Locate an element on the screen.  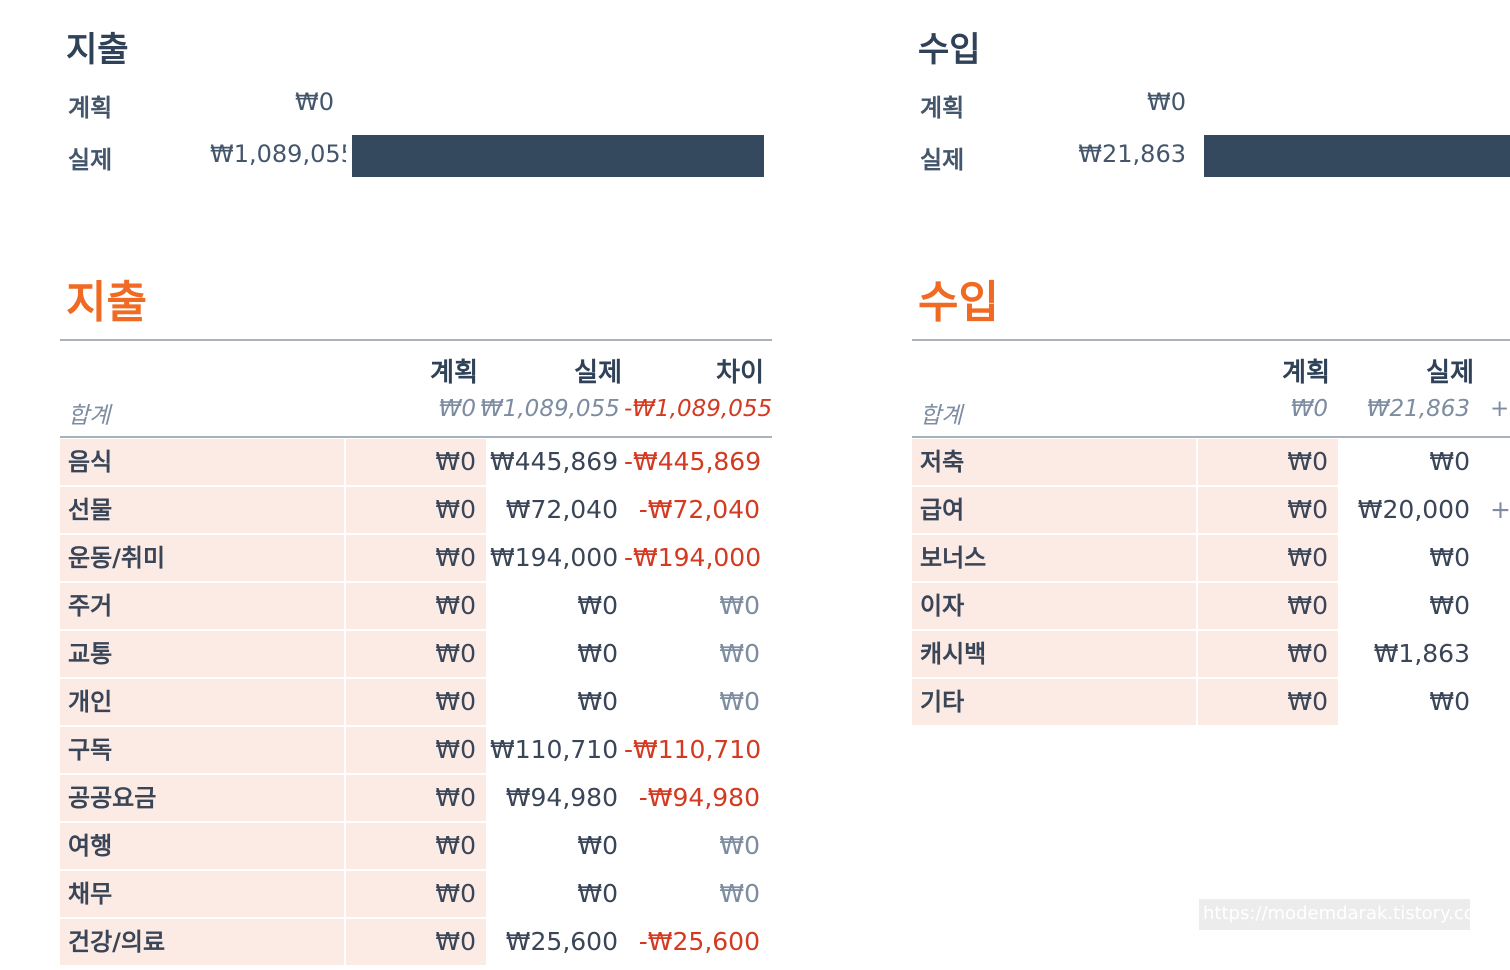
expense-row: 음식 ₩0 ₩445,869 -₩445,869 is located at coordinates (416, 462).